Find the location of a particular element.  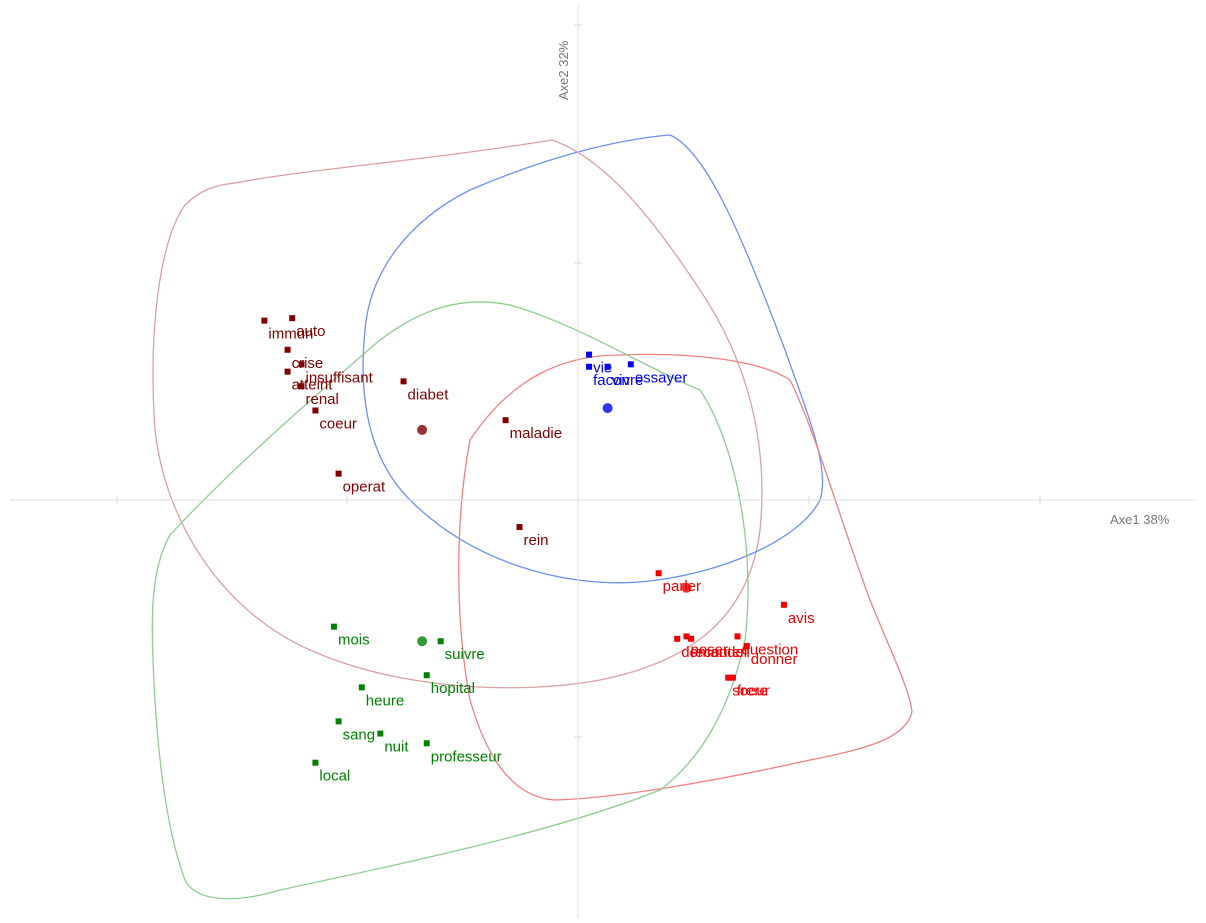

point-label: rein is located at coordinates (536, 540).